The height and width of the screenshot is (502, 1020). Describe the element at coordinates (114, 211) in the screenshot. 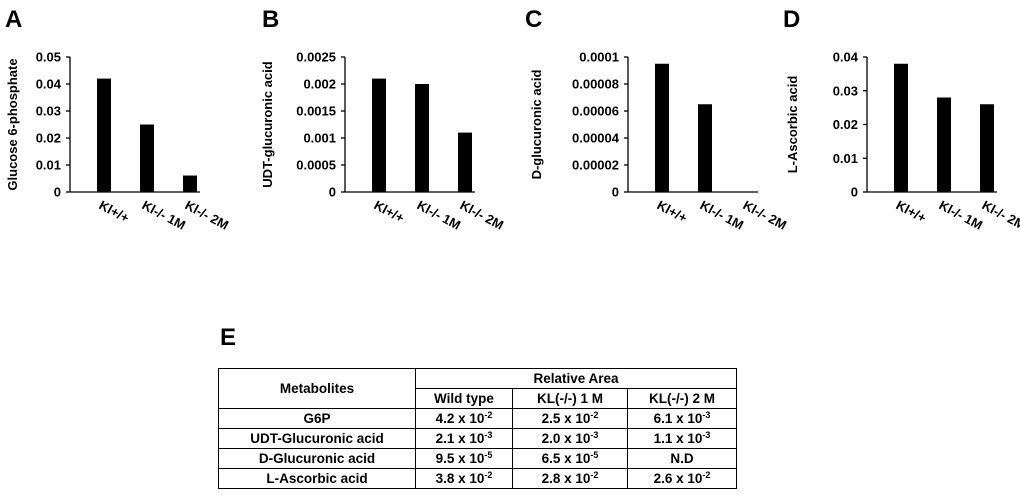

I see `x-category-label-a: Kl+/+` at that location.